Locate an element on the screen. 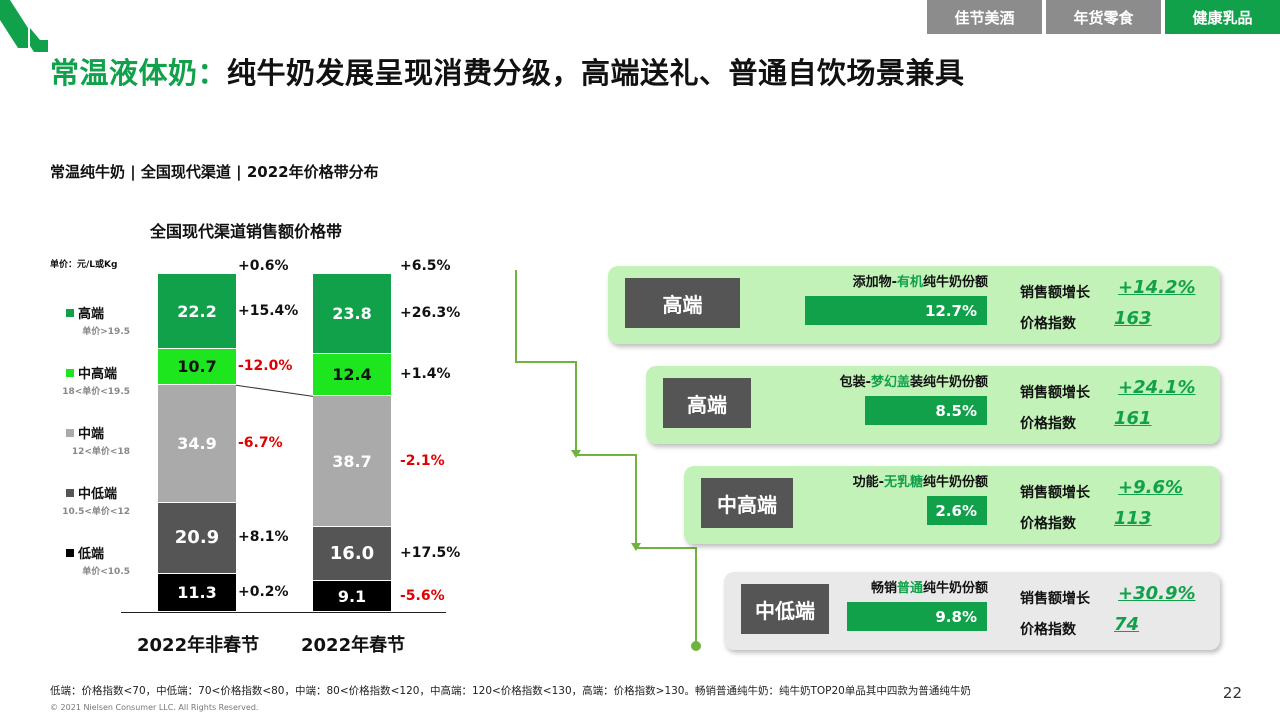  card-share-value: 12.7% is located at coordinates (950, 310).